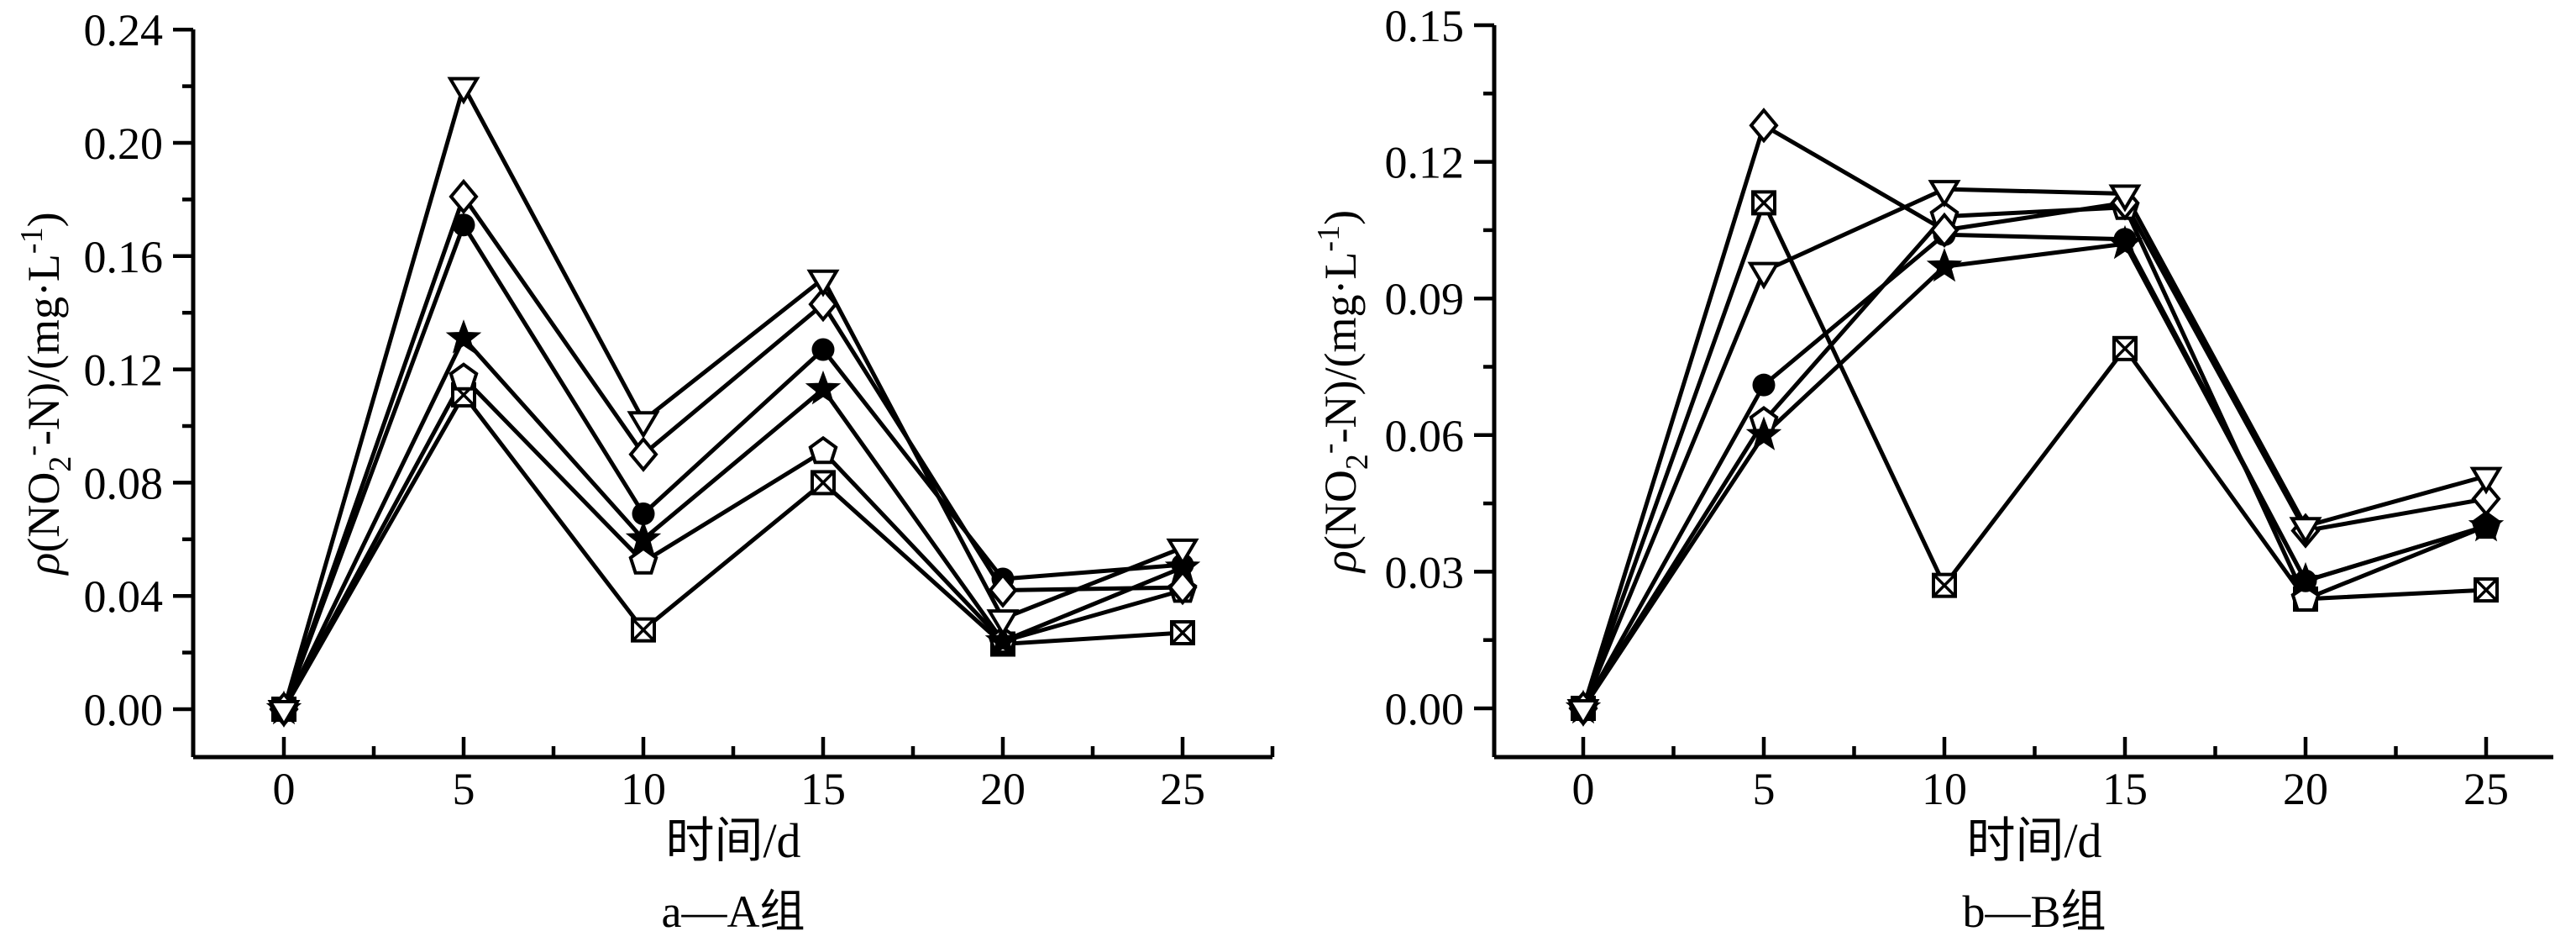 The image size is (2576, 947). I want to click on y-tick-label: 0.04, so click(124, 597).